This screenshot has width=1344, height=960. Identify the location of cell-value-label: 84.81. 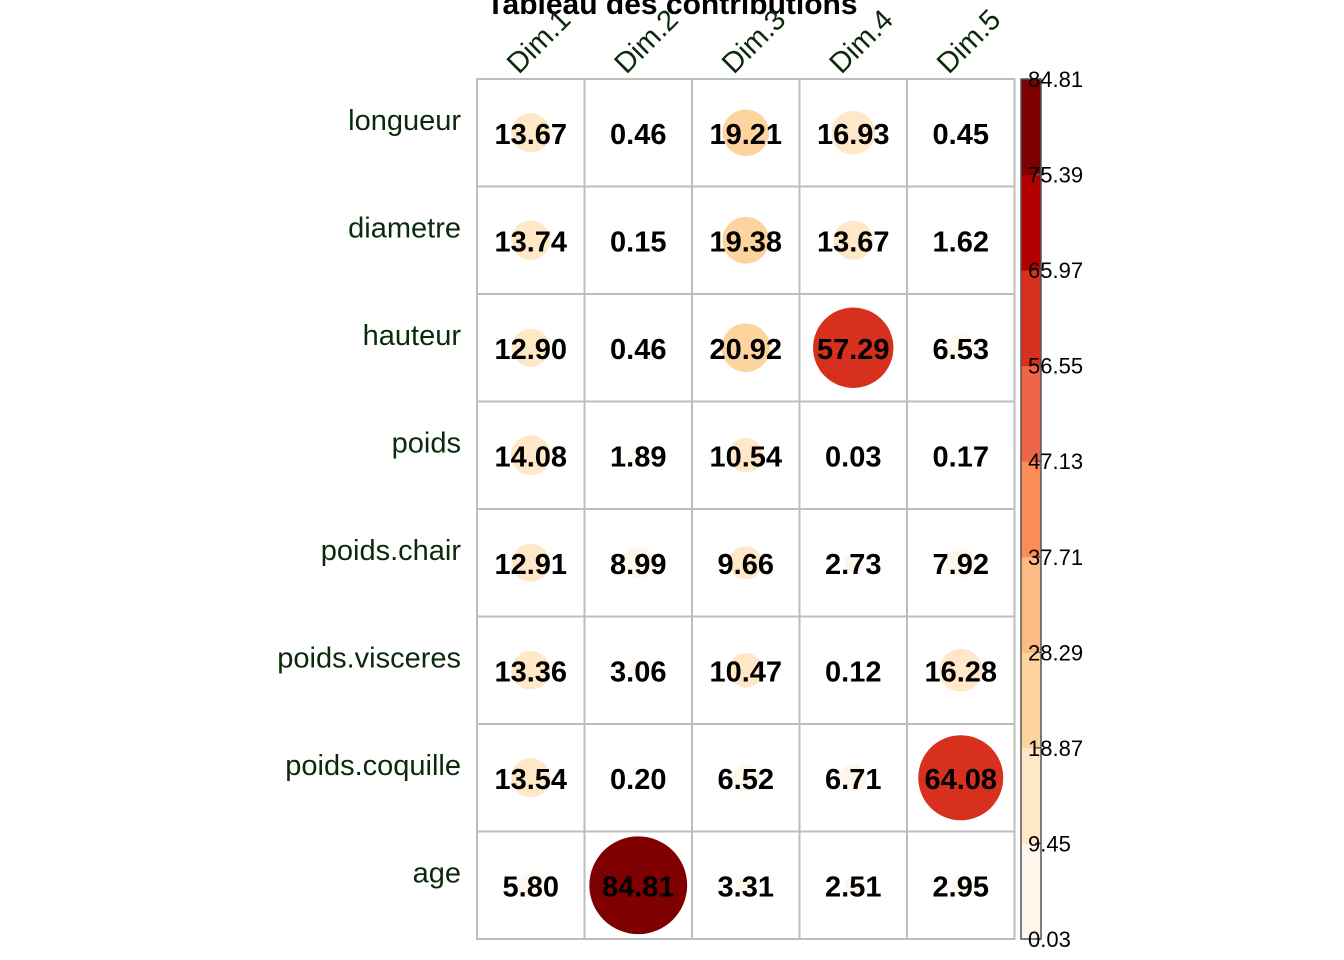
(638, 887).